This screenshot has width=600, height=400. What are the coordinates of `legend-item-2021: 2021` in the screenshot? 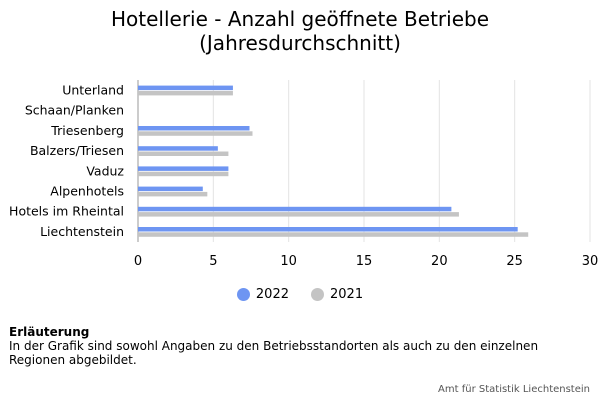 It's located at (337, 294).